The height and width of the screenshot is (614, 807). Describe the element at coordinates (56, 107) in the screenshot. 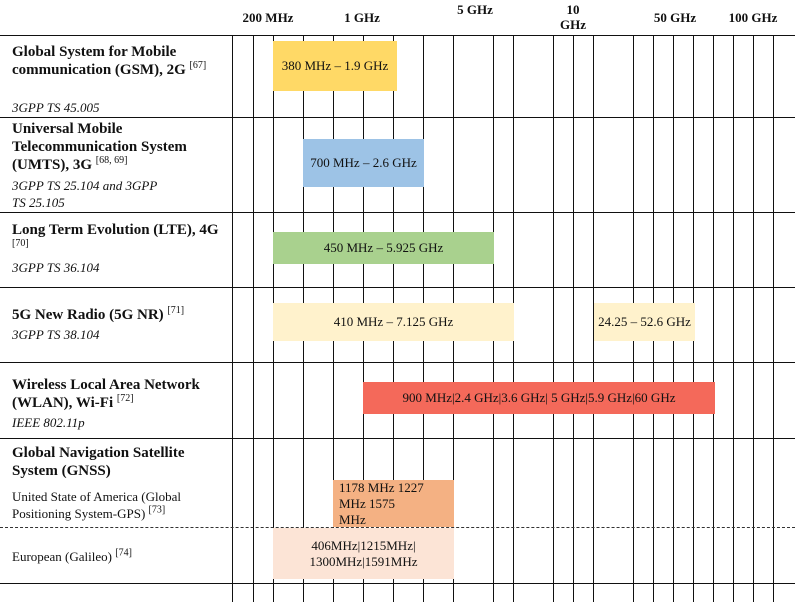

I see `standard-gsm: 3GPP TS 45.005` at that location.